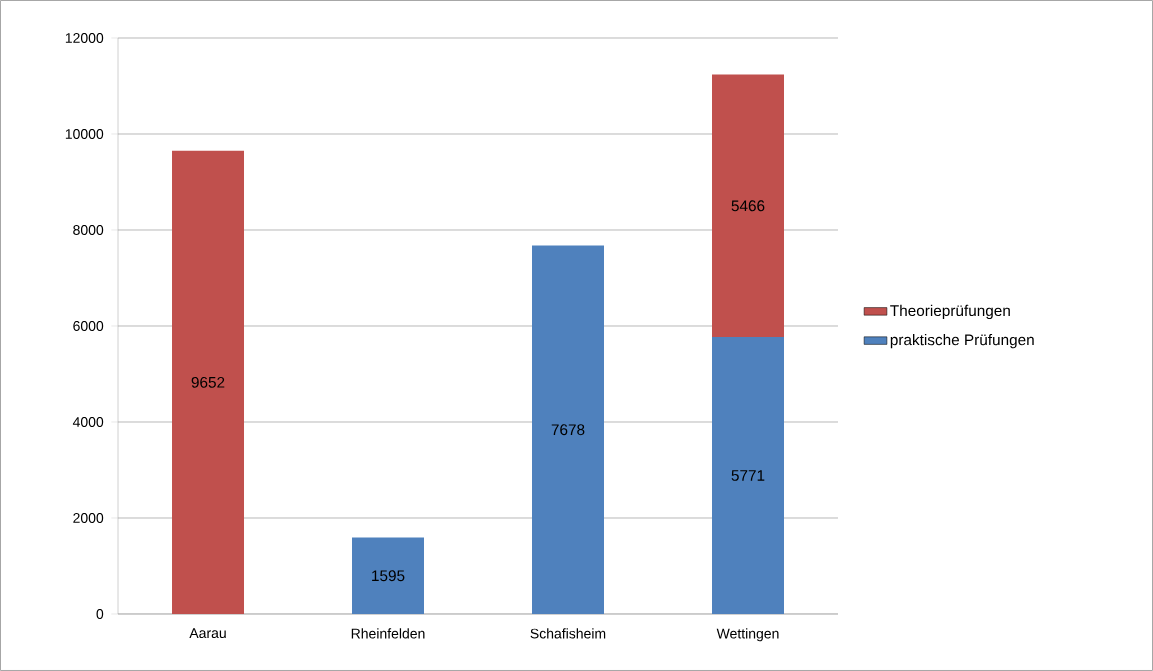 This screenshot has width=1153, height=671. What do you see at coordinates (100, 614) in the screenshot?
I see `y-tick-label: 0` at bounding box center [100, 614].